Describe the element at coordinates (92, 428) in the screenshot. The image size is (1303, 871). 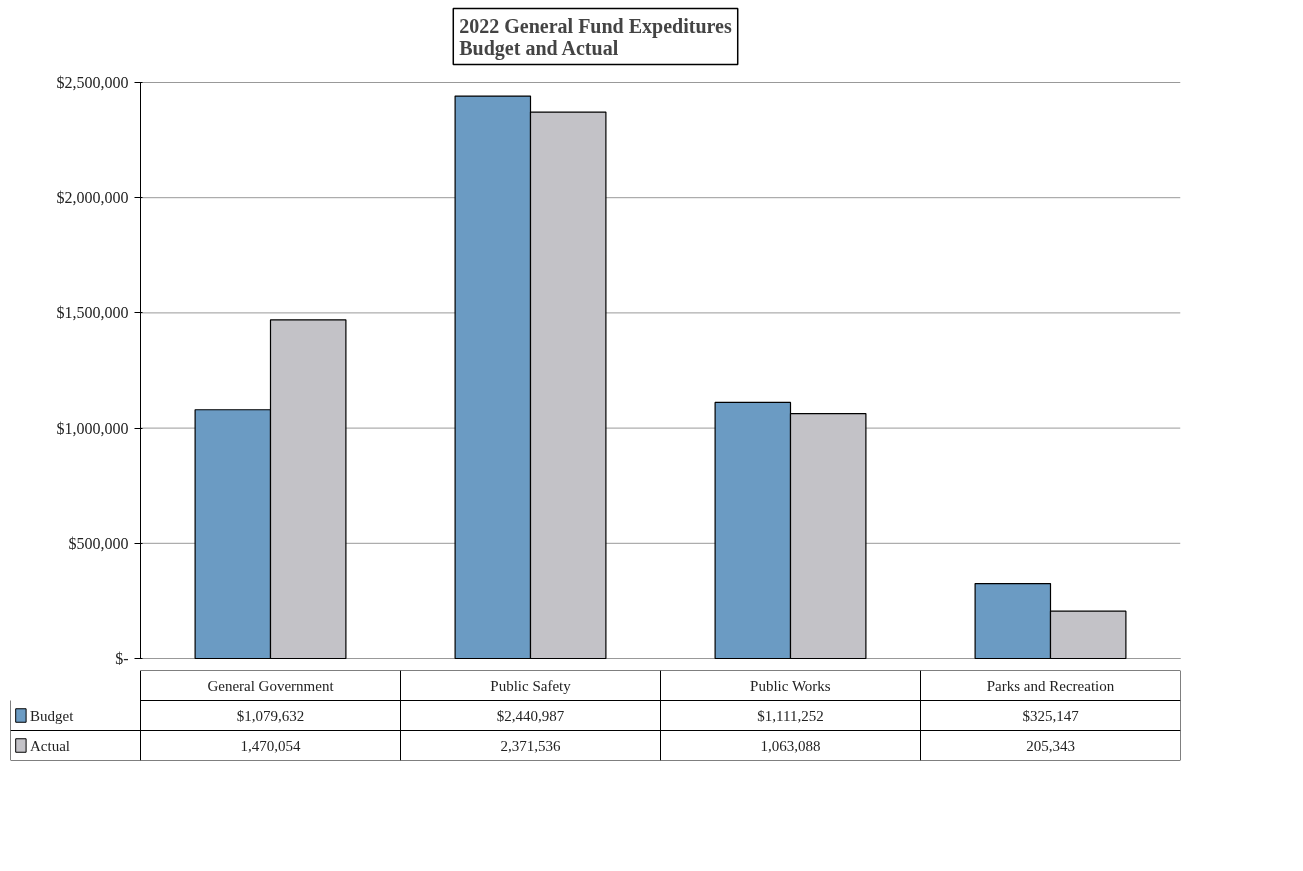
I see `y-tick-label: $1,000,000` at that location.